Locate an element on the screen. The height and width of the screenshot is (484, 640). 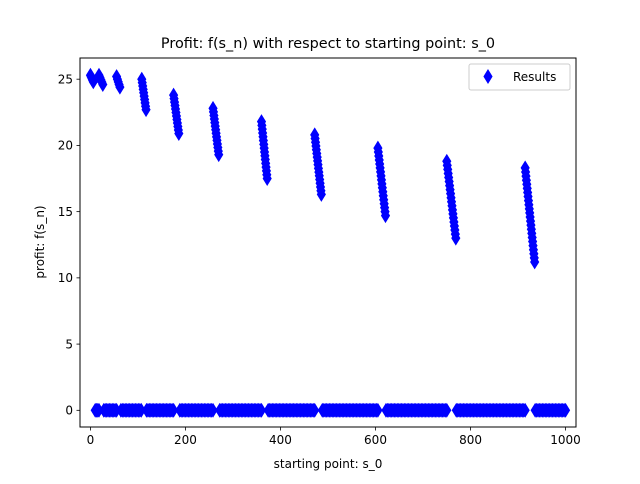
y-tick-label: 10 is located at coordinates (65, 278).